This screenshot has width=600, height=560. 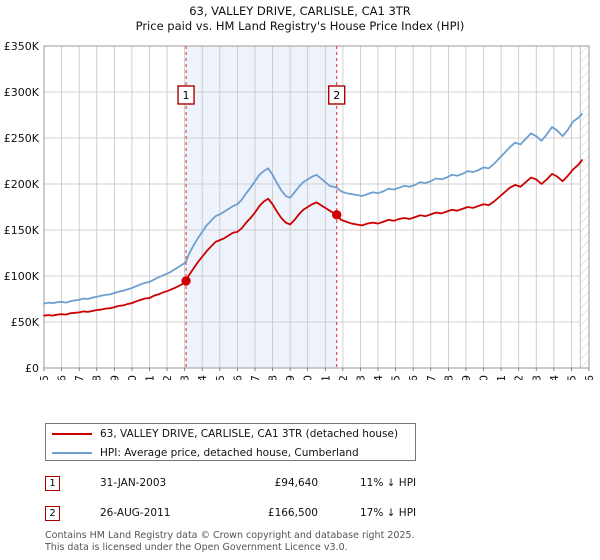 What do you see at coordinates (220, 377) in the screenshot?
I see `svg-text: 2005` at bounding box center [220, 377].